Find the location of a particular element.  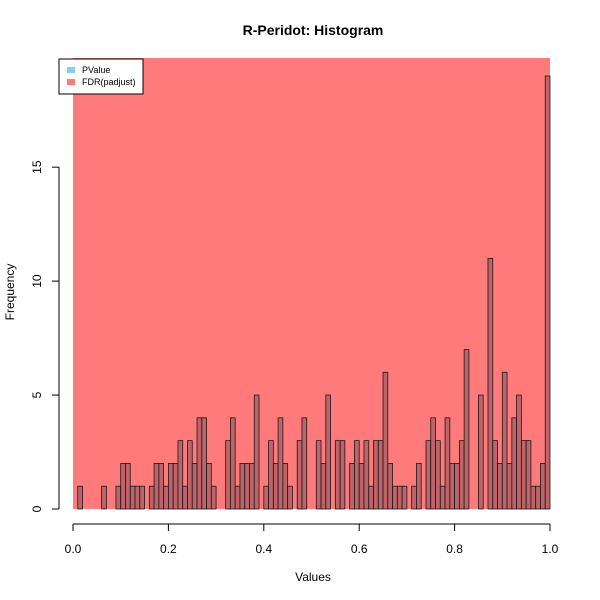

y-tick-label: 10 is located at coordinates (37, 281).